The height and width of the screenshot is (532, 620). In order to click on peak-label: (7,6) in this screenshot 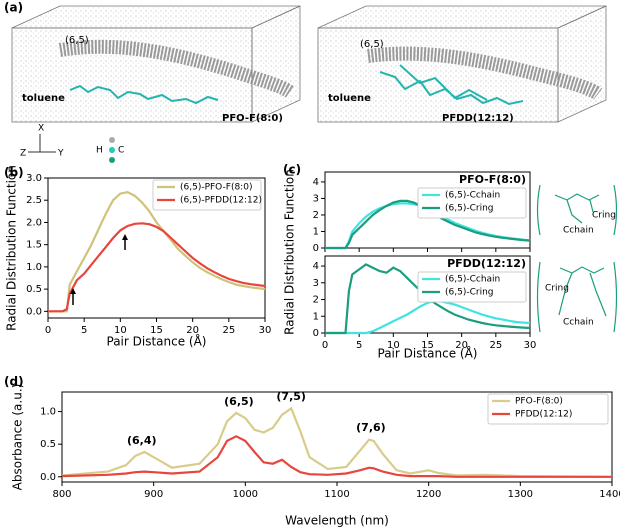, I will do `click(371, 427)`.